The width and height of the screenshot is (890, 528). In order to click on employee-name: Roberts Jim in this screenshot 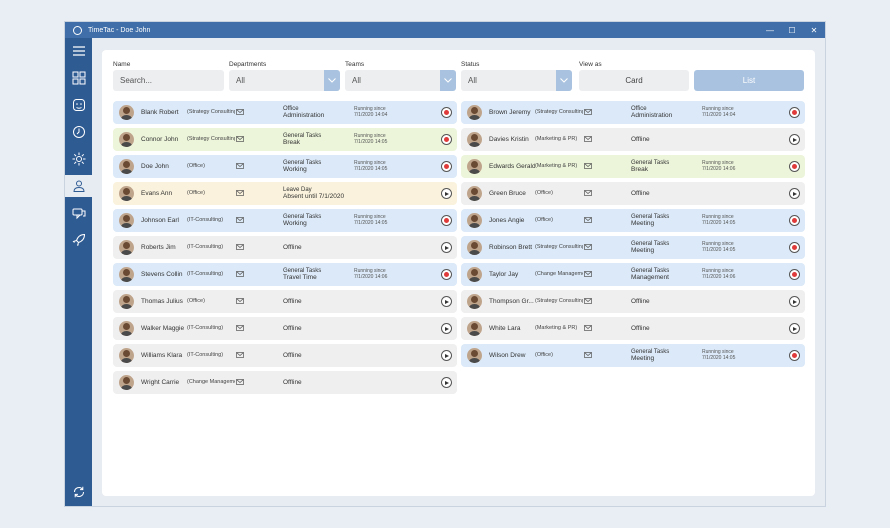, I will do `click(158, 247)`.